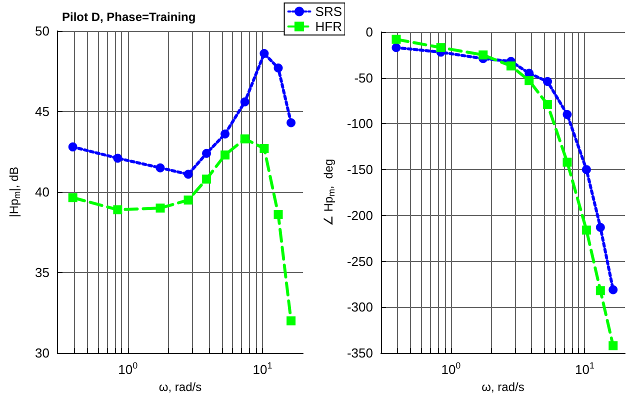 This screenshot has width=629, height=400. I want to click on y-tick-label: 45, so click(42, 111).